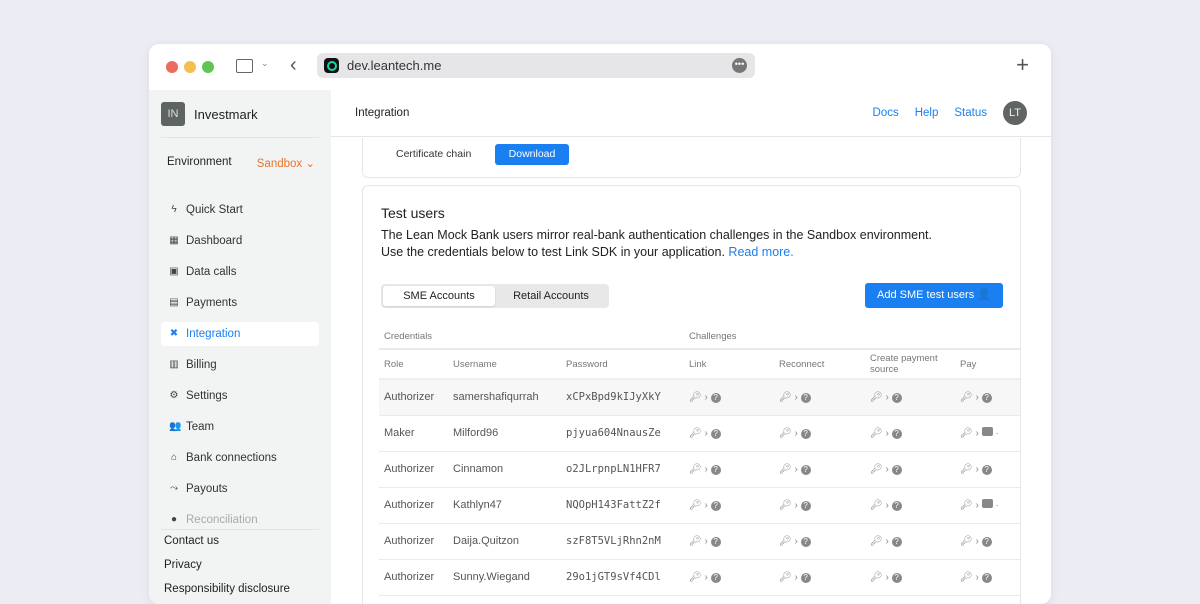 The height and width of the screenshot is (604, 1200). I want to click on env-label: Environment, so click(199, 162).